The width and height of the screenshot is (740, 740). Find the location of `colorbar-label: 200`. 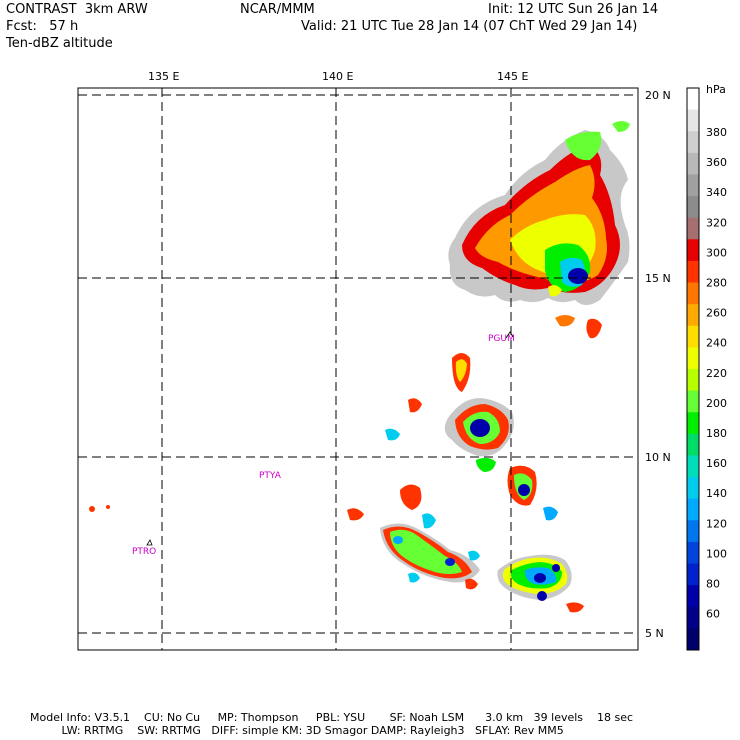

colorbar-label: 200 is located at coordinates (716, 403).